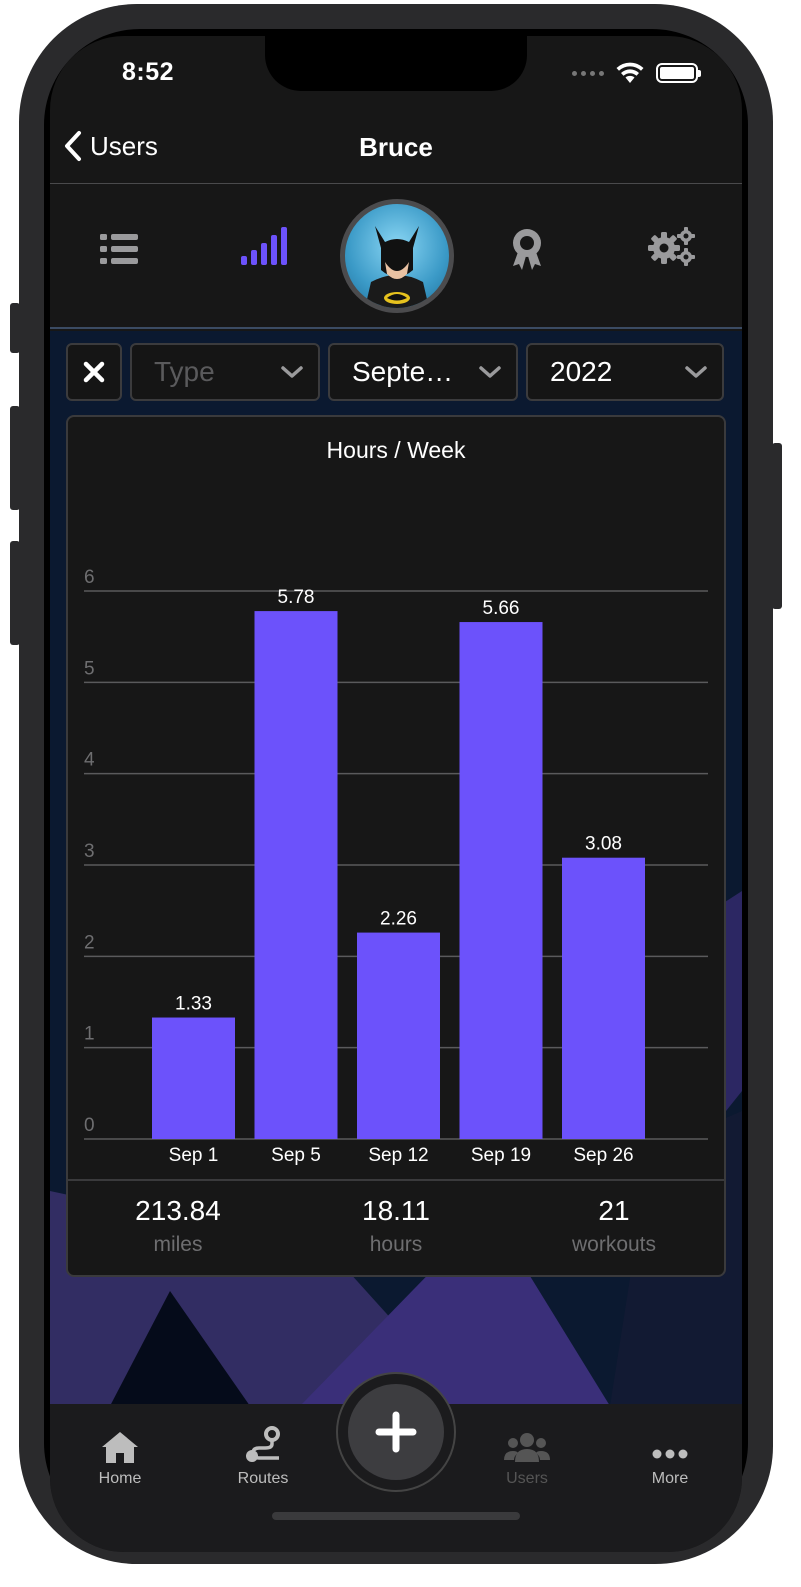 The height and width of the screenshot is (1587, 801). What do you see at coordinates (89, 760) in the screenshot?
I see `y-tick-label: 4` at bounding box center [89, 760].